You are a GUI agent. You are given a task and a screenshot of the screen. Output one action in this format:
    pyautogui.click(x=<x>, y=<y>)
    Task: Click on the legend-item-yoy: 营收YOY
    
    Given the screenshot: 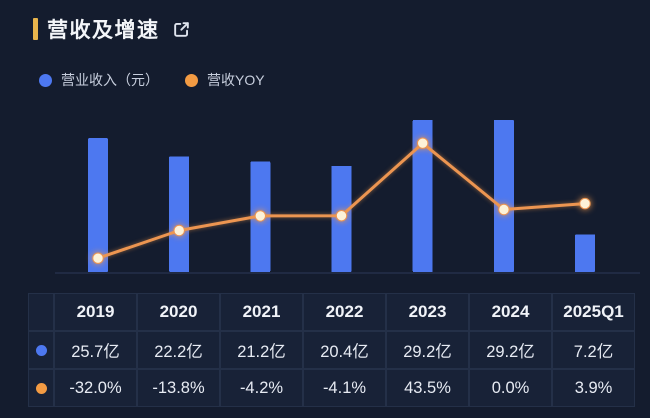 What is the action you would take?
    pyautogui.click(x=225, y=80)
    